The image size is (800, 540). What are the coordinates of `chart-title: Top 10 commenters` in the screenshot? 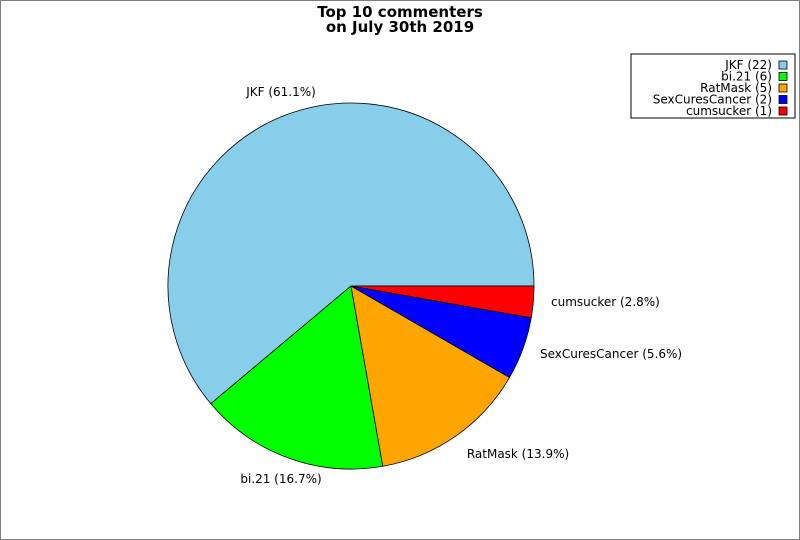 It's located at (400, 12).